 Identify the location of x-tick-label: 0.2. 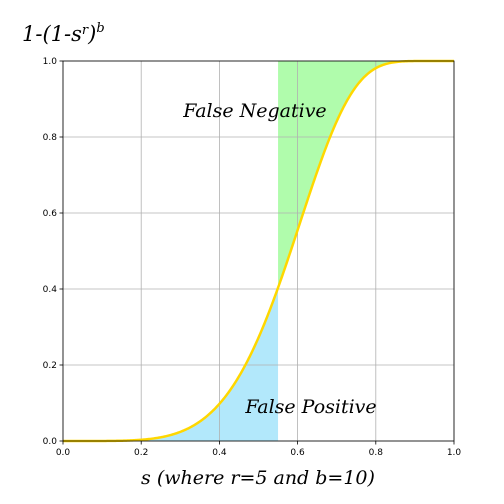
(141, 453).